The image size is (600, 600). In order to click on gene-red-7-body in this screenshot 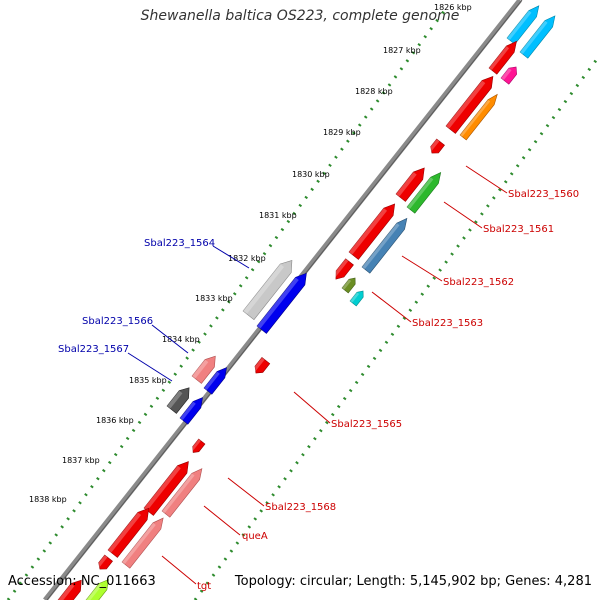, I will do `click(262, 365)`.